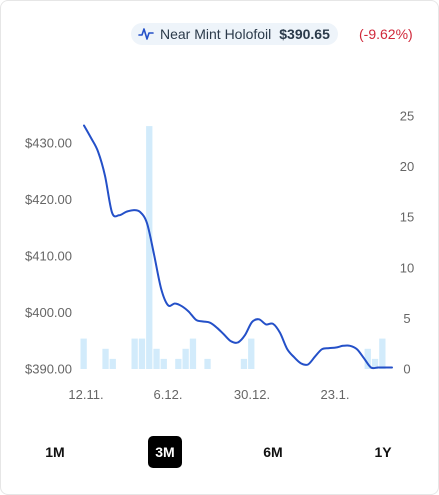  What do you see at coordinates (48, 369) in the screenshot?
I see `y-left-tick-label: $390.00` at bounding box center [48, 369].